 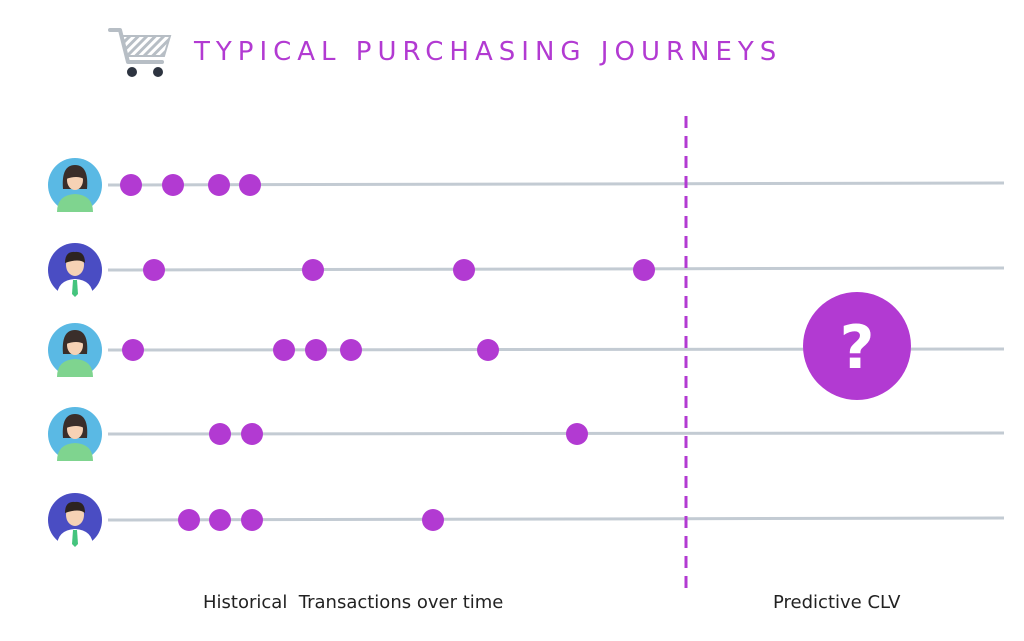 I want to click on shopping-cart-icon, so click(x=140, y=52).